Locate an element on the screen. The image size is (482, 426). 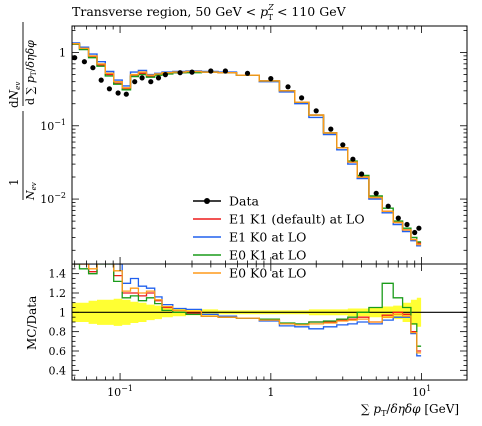
y-tick-label: 1 is located at coordinates (62, 53).